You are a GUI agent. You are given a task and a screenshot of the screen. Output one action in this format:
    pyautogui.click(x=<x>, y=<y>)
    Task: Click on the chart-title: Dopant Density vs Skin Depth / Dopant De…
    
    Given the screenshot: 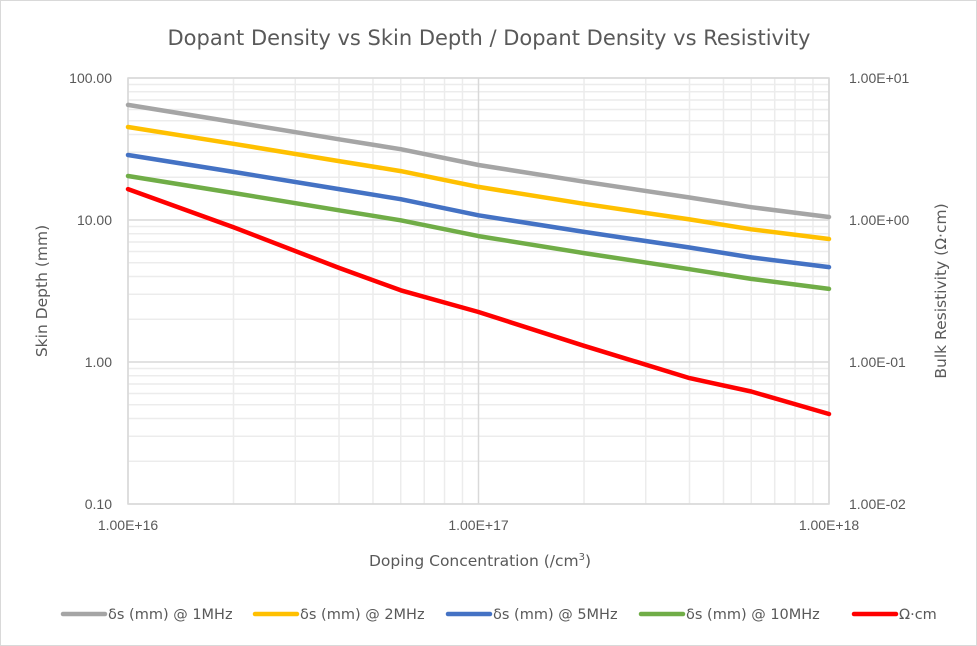 What is the action you would take?
    pyautogui.click(x=489, y=38)
    